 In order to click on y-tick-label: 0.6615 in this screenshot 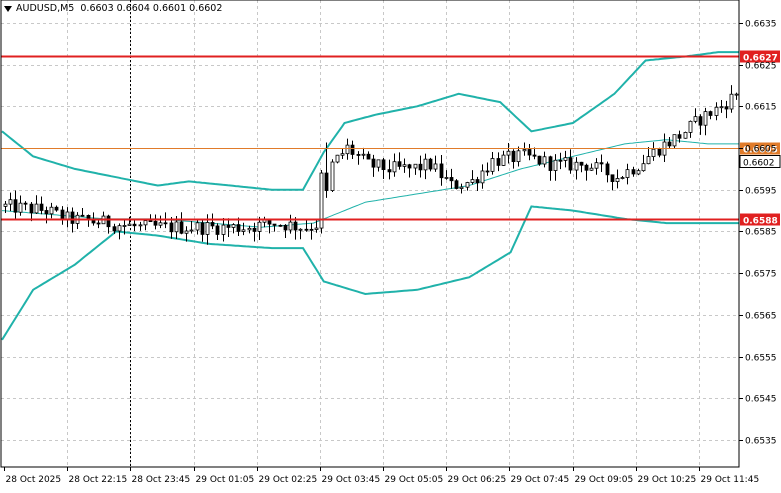, I will do `click(761, 108)`.